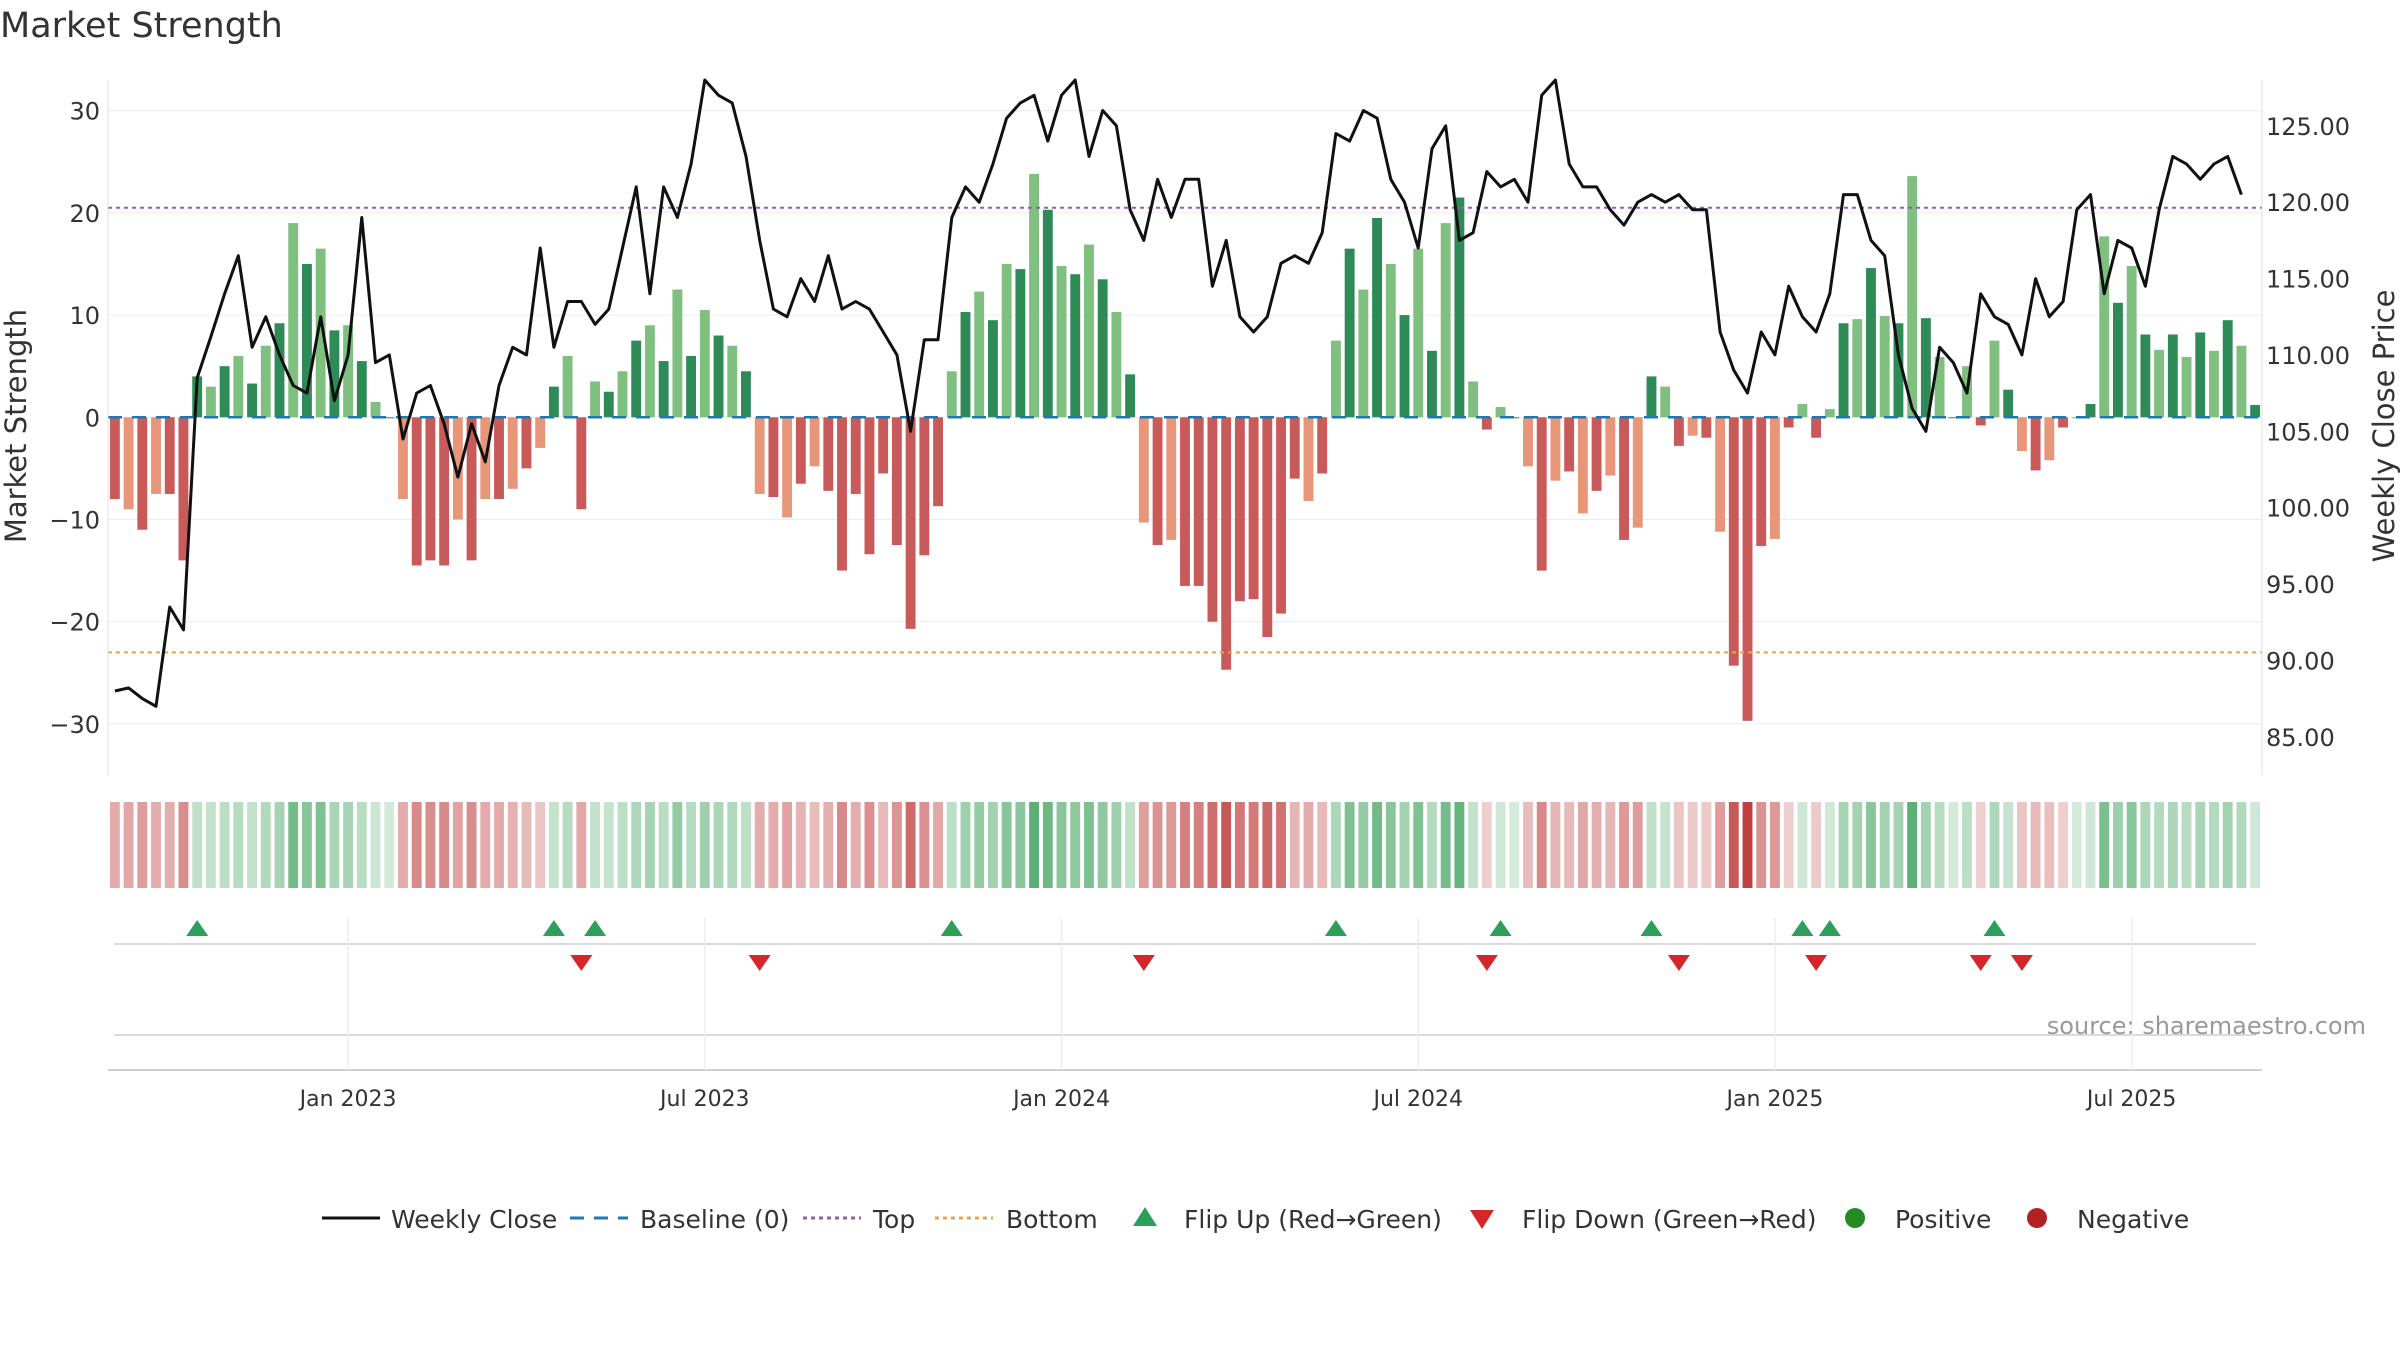  Describe the element at coordinates (2308, 509) in the screenshot. I see `y2-tick-label: 100.00` at that location.